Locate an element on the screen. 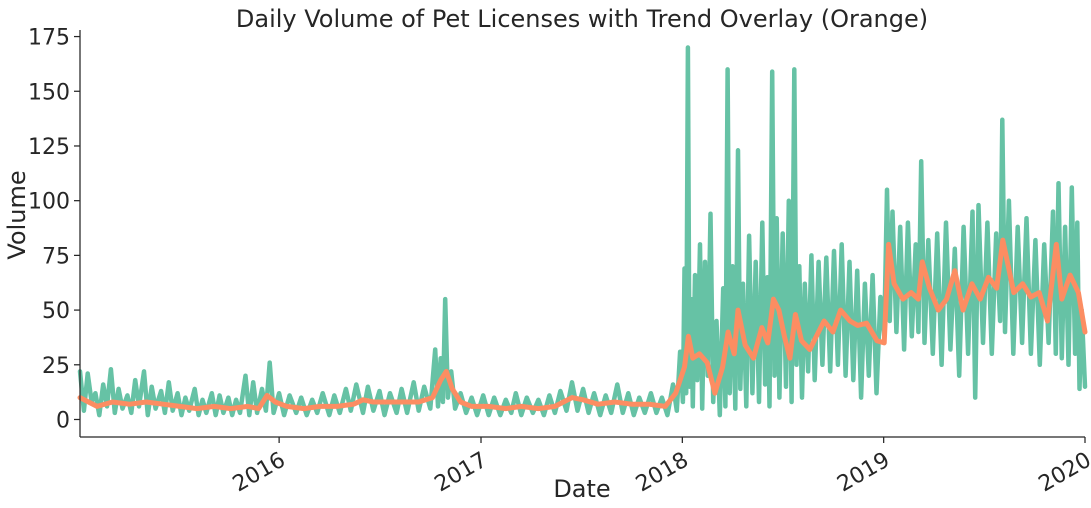 This screenshot has height=508, width=1091. y-tick-label: 100 is located at coordinates (49, 202).